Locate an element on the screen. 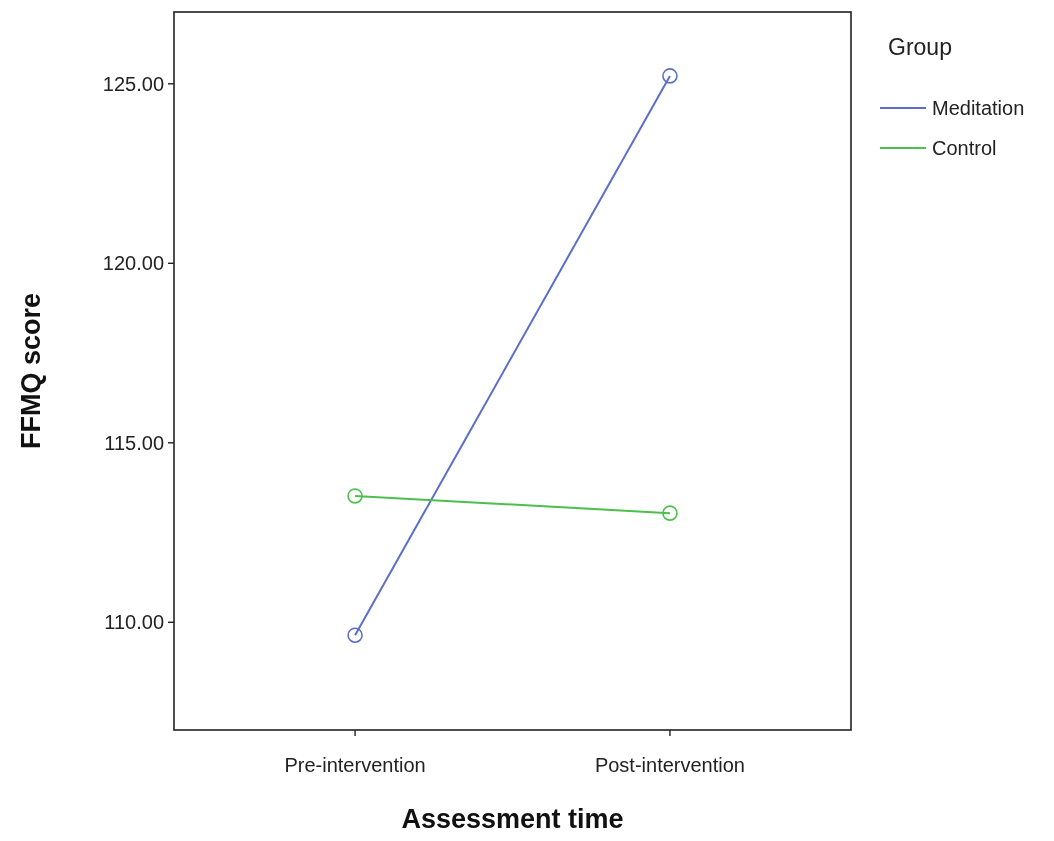  y-tick-label: 115.00 is located at coordinates (134, 442).